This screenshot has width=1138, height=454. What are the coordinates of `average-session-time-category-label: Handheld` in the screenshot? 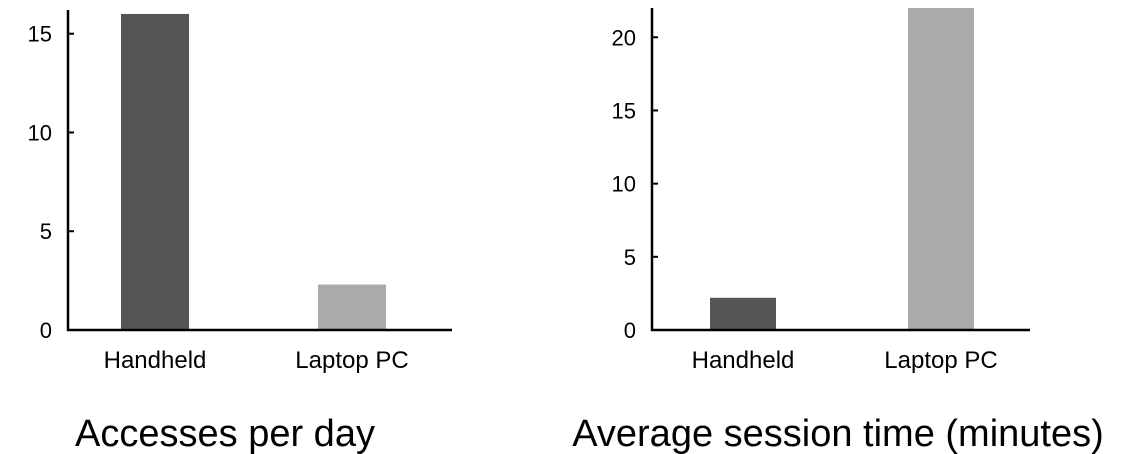 It's located at (743, 360).